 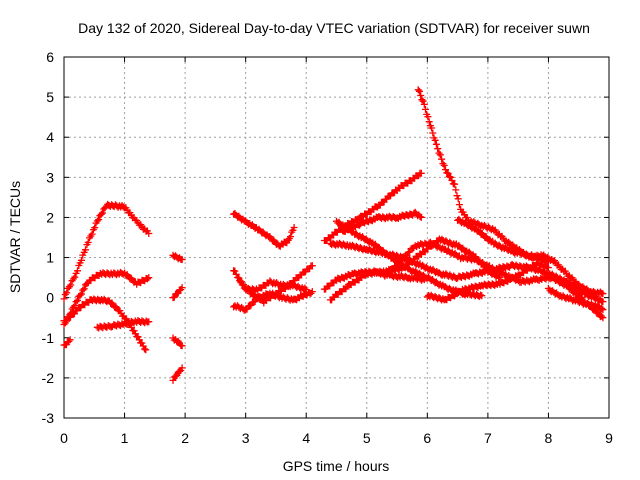 What do you see at coordinates (48, 378) in the screenshot?
I see `y-tick-label: -2` at bounding box center [48, 378].